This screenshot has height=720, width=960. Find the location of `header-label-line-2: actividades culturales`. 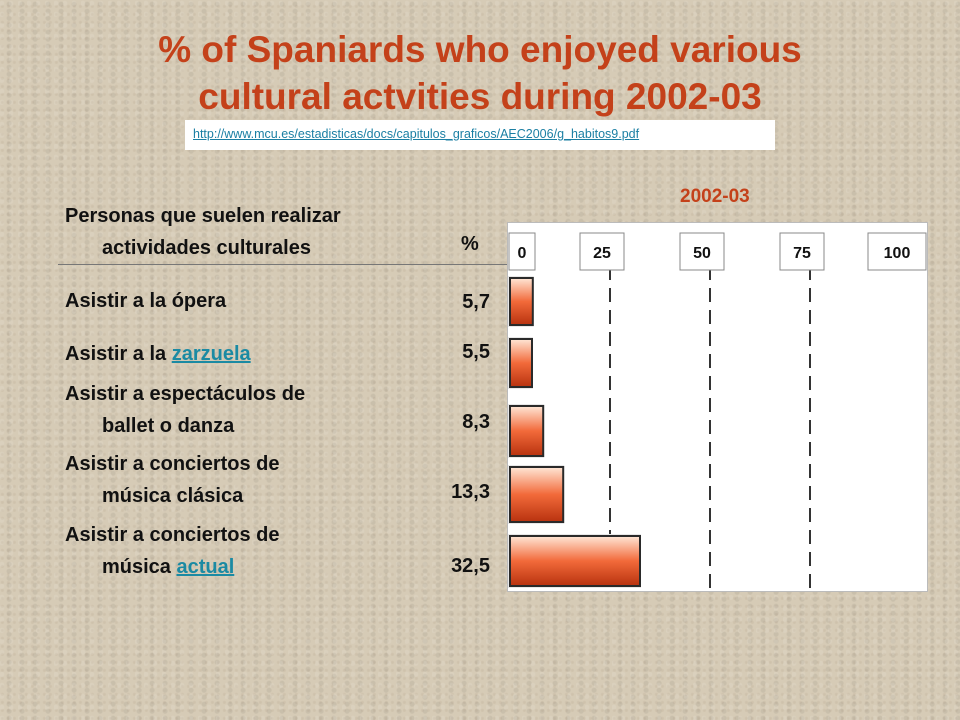

header-label-line-2: actividades culturales is located at coordinates (206, 248).